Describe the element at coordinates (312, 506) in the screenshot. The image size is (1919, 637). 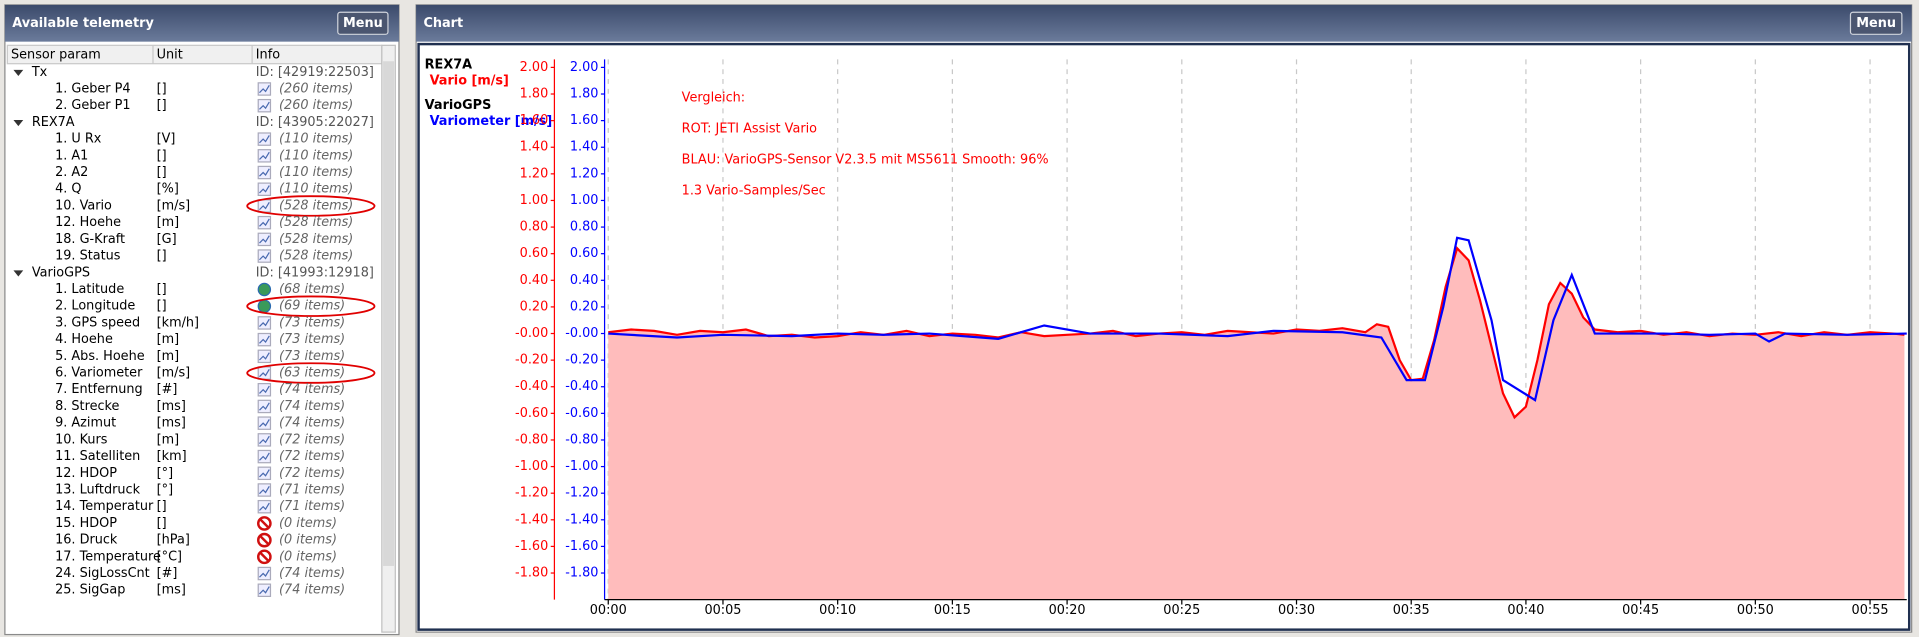
I see `sensor-info: (71 items)` at that location.